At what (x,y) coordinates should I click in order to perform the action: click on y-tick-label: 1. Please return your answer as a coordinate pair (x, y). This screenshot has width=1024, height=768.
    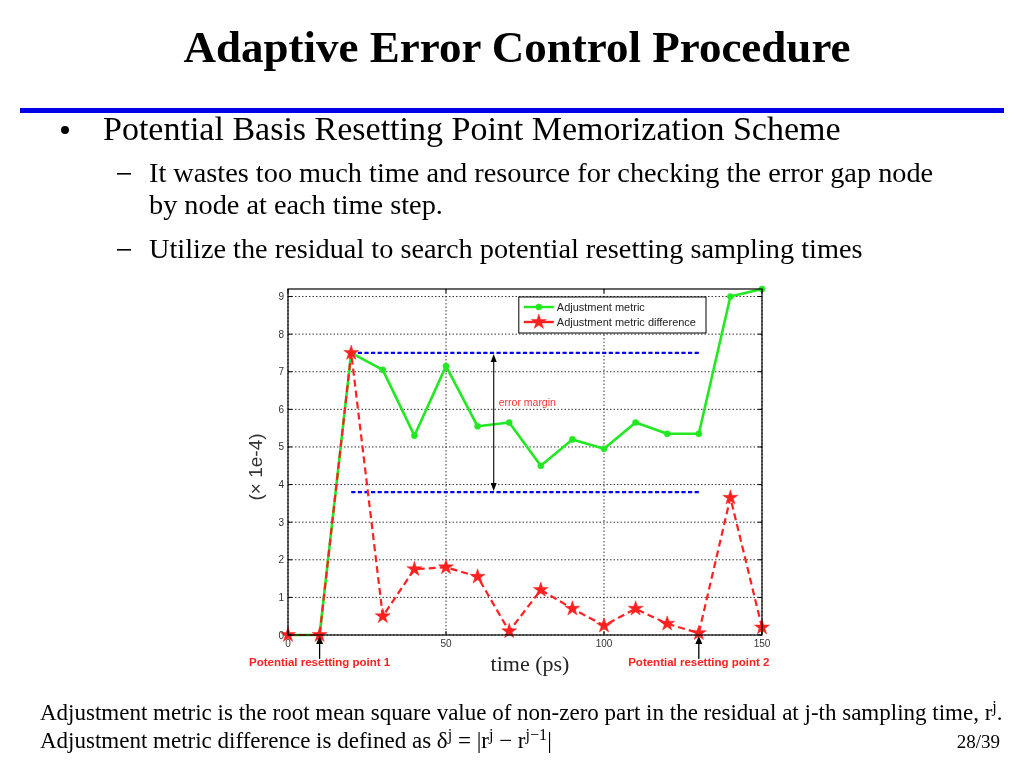
    Looking at the image, I should click on (281, 597).